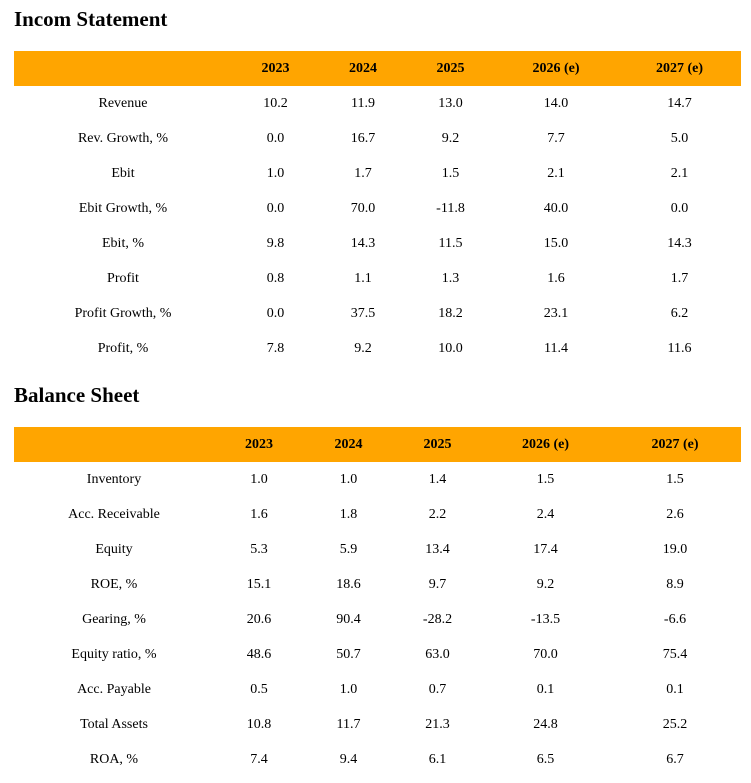 Image resolution: width=751 pixels, height=783 pixels. I want to click on income-statement-title: Incom Statement, so click(90, 19).